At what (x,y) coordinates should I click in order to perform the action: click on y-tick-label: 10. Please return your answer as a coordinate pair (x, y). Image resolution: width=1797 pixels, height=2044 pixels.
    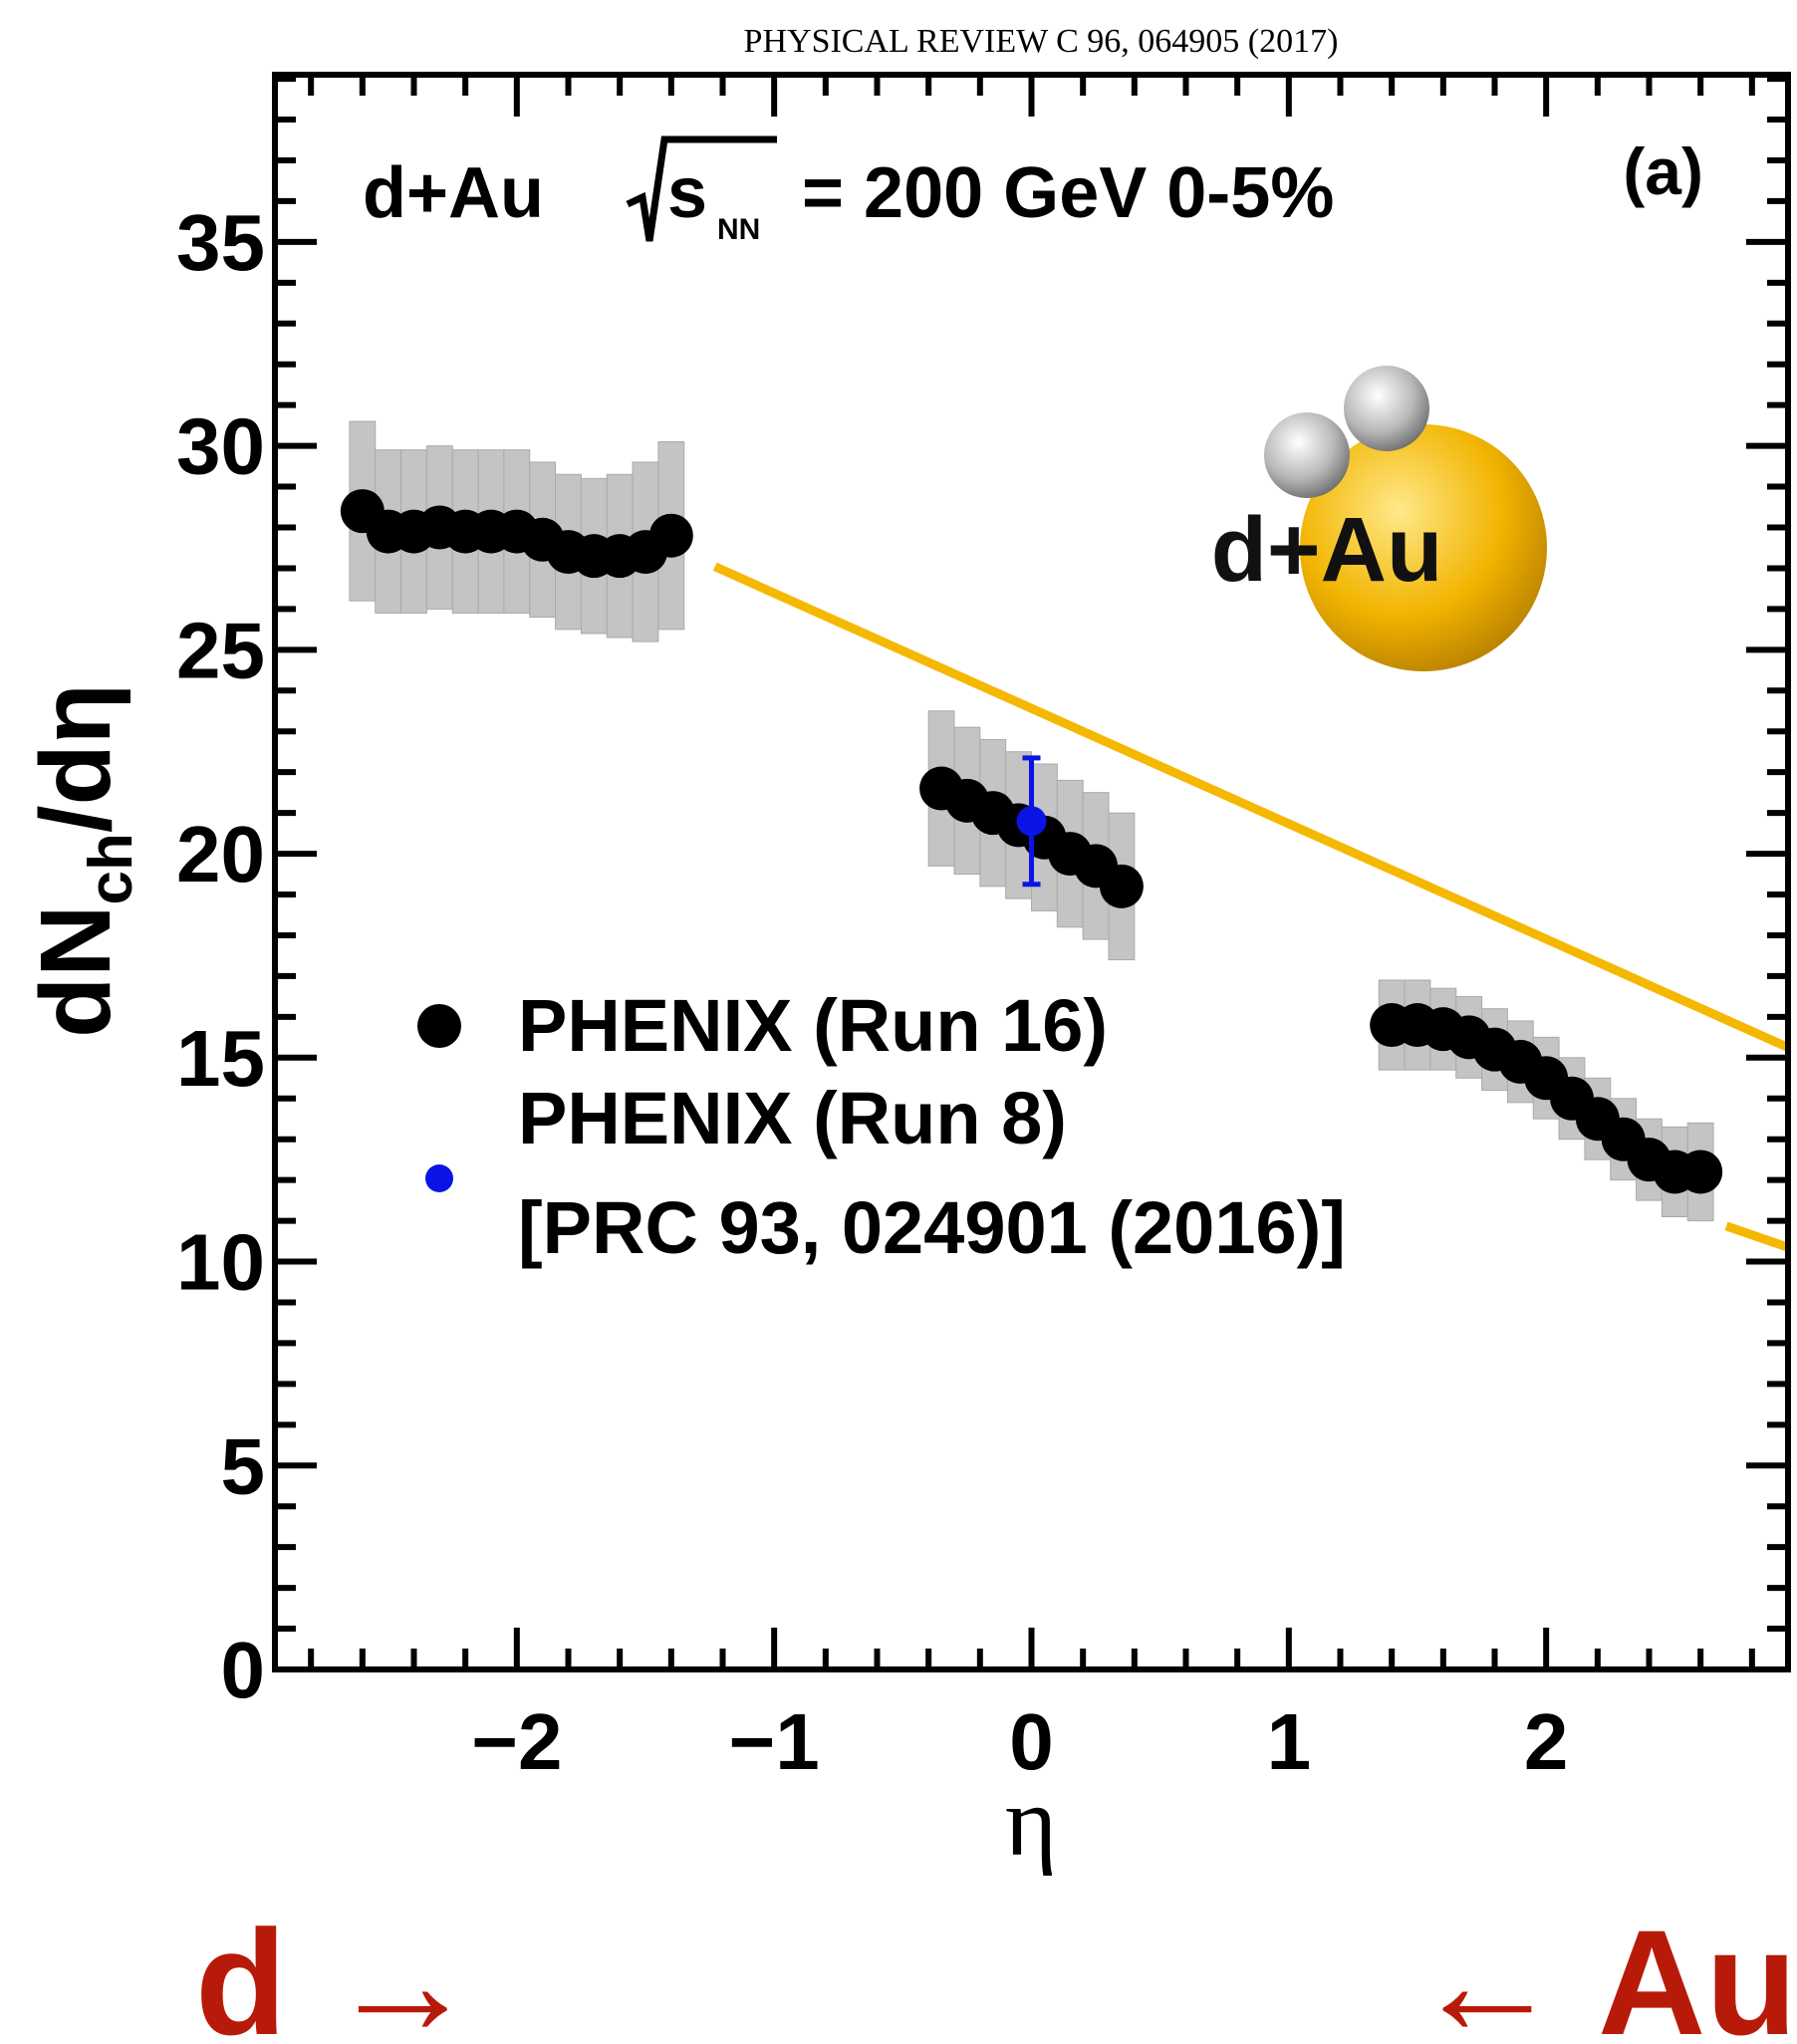
    Looking at the image, I should click on (220, 1263).